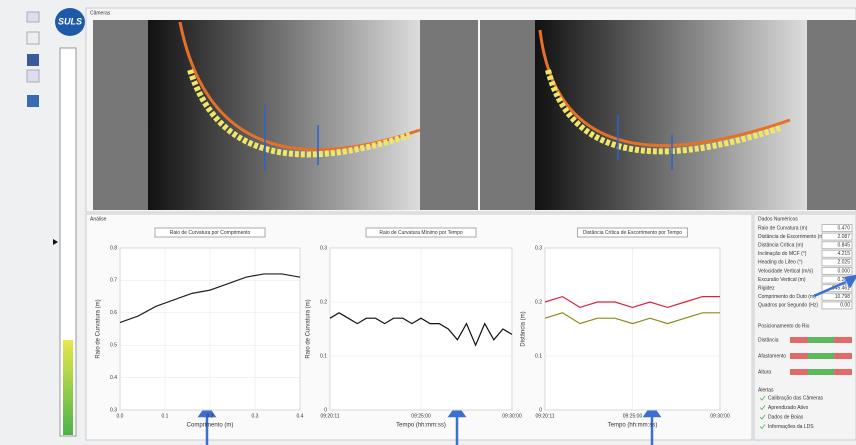 The image size is (856, 445). Describe the element at coordinates (796, 398) in the screenshot. I see `alert-item: Calibração das Câmeras` at that location.